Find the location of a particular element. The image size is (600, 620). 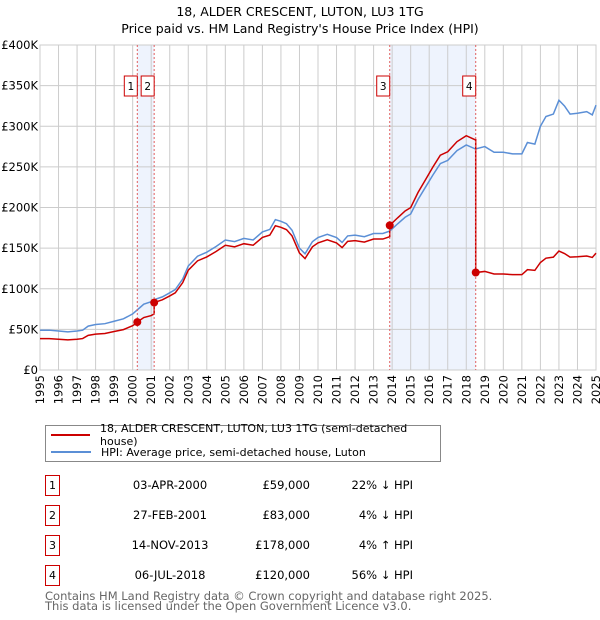

x-tick-label: 2011 is located at coordinates (337, 389).